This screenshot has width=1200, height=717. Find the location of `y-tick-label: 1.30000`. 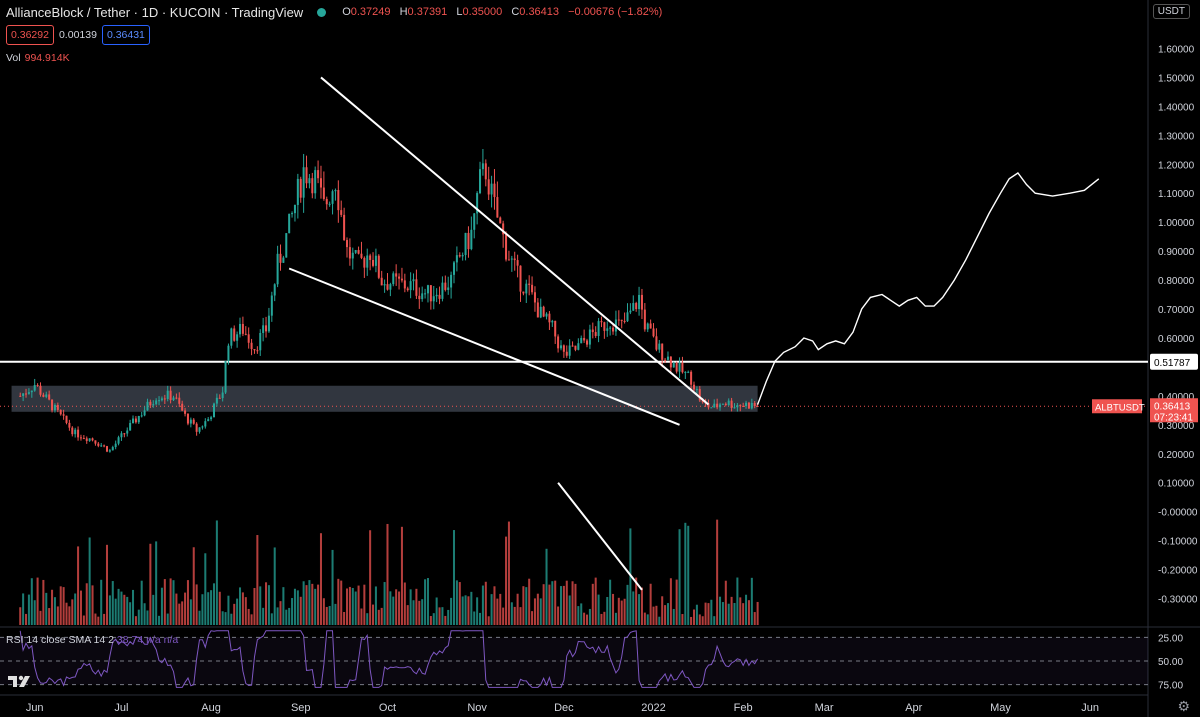

y-tick-label: 1.30000 is located at coordinates (1176, 136).